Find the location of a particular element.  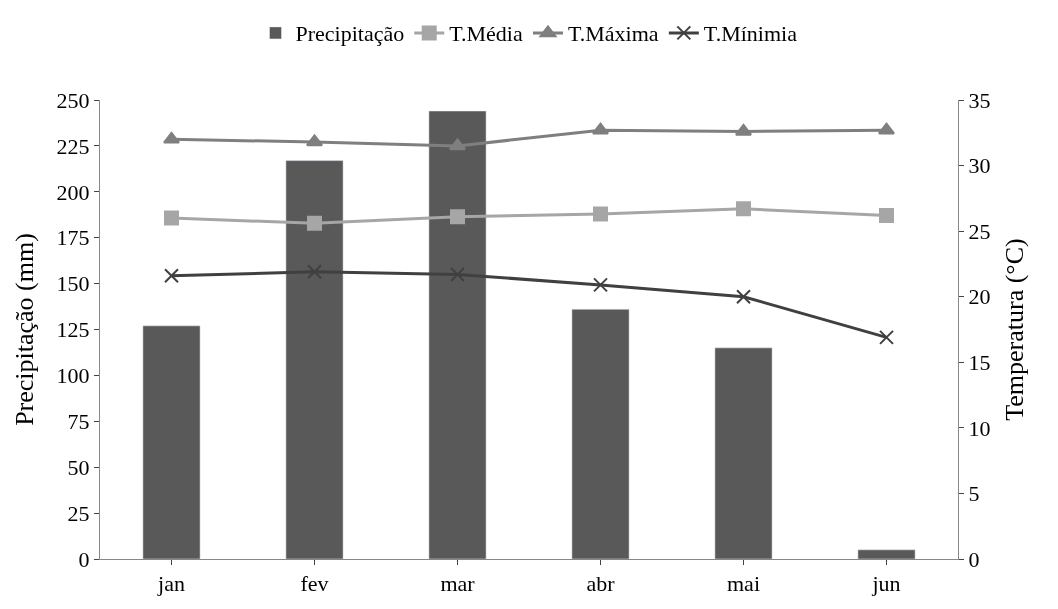

y-tick-label: 250 is located at coordinates (73, 100).